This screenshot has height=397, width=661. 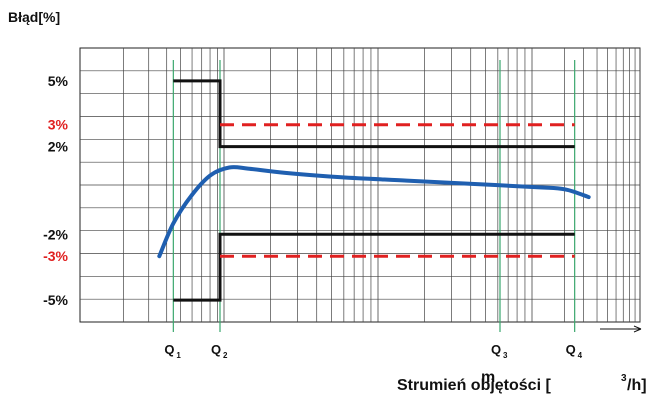 What do you see at coordinates (580, 355) in the screenshot?
I see `q-marker-subscript: 4` at bounding box center [580, 355].